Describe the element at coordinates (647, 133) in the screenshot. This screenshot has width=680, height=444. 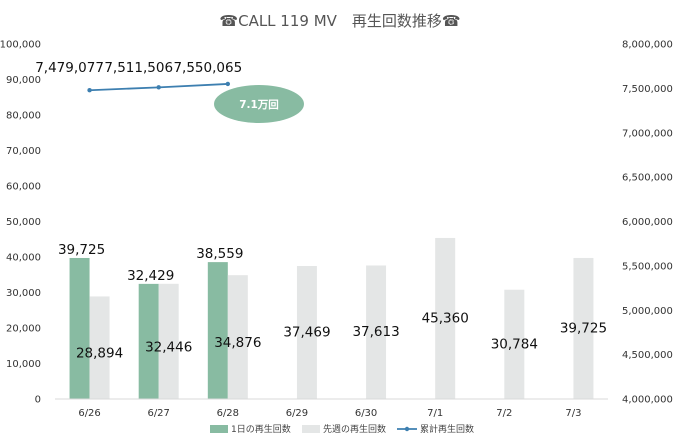
I see `right-tick-label: 7,000,000` at that location.